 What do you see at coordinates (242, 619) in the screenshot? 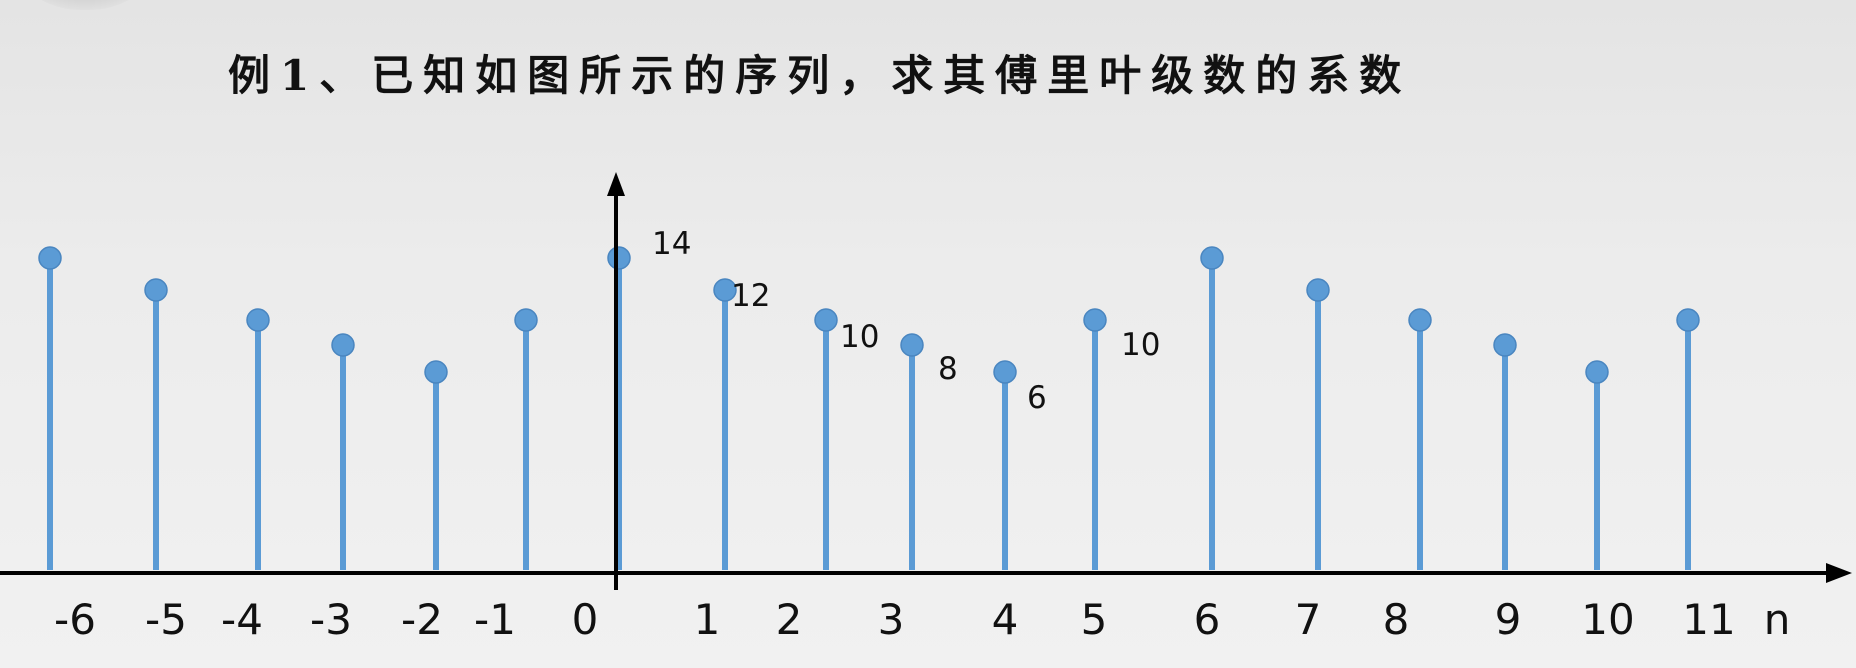
I see `x-tick-label: -4` at bounding box center [242, 619].